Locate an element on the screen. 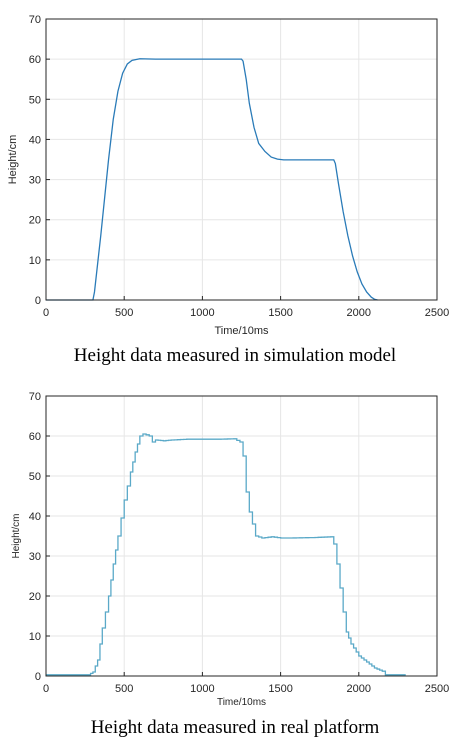 This screenshot has width=470, height=746. chart-caption: Height data measured in real platform is located at coordinates (235, 727).